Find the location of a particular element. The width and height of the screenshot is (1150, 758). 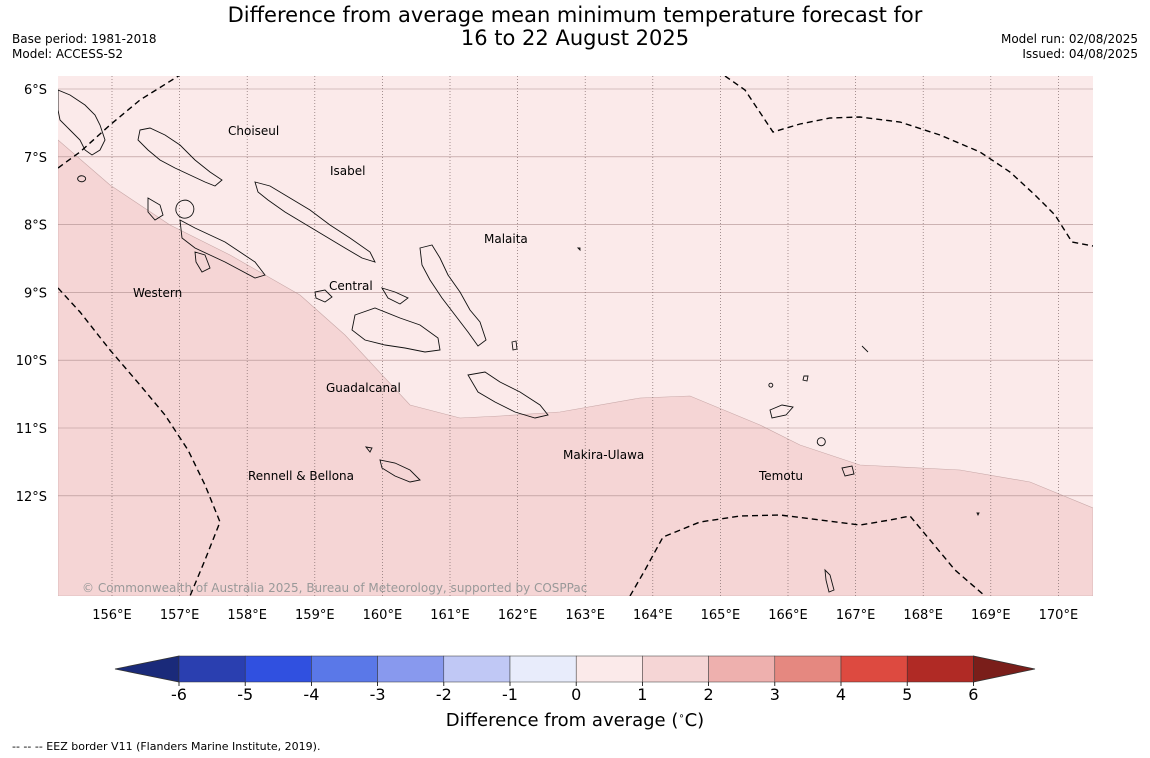

ulawa-coast is located at coordinates (514, 345).